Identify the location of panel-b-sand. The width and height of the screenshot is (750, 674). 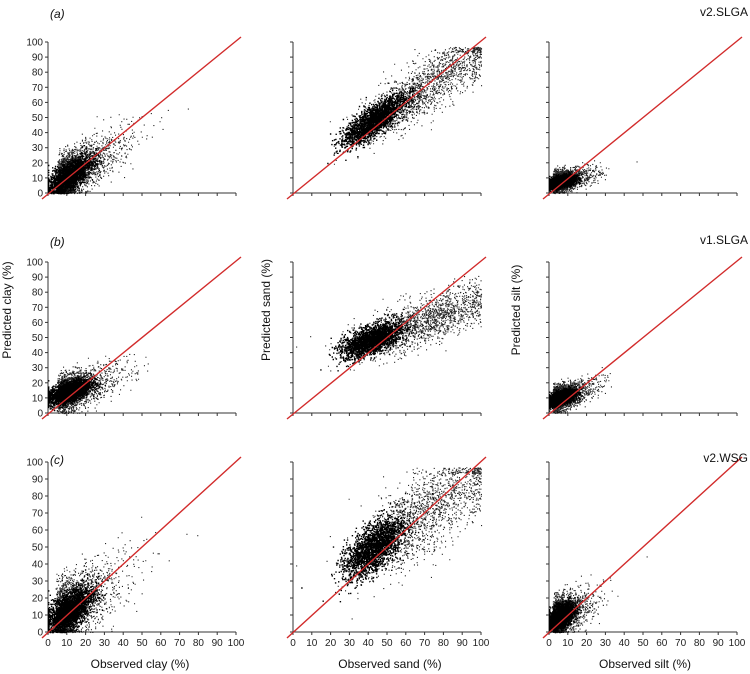
(386, 338).